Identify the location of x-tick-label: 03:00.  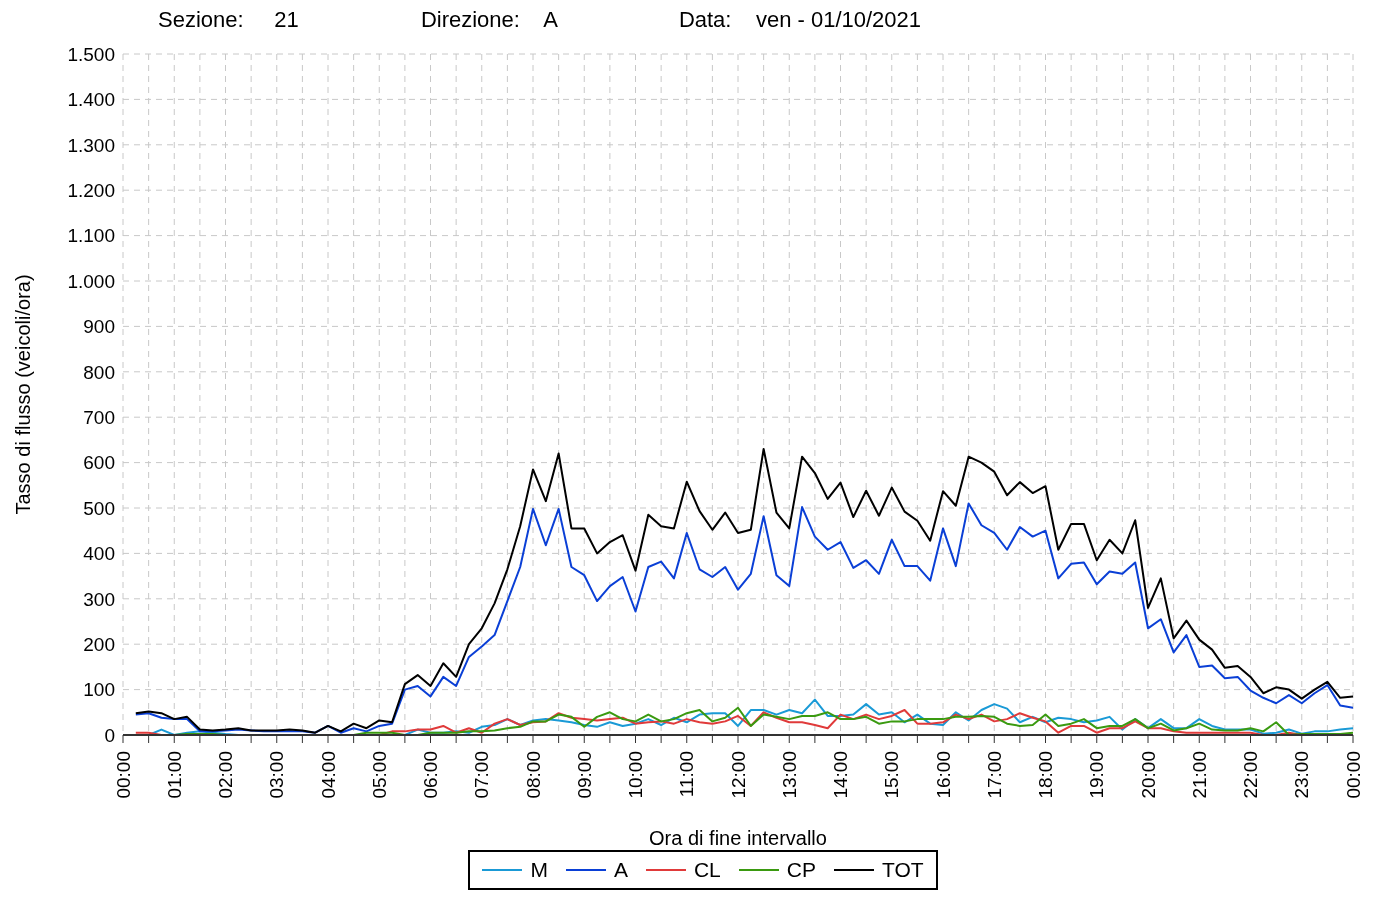
(277, 775).